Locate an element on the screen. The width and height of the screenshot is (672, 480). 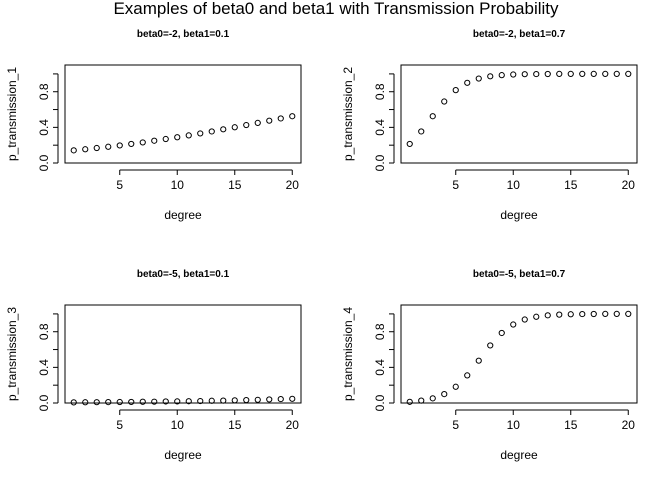
panel-1-y-label: p_transmission_1 is located at coordinates (12, 114).